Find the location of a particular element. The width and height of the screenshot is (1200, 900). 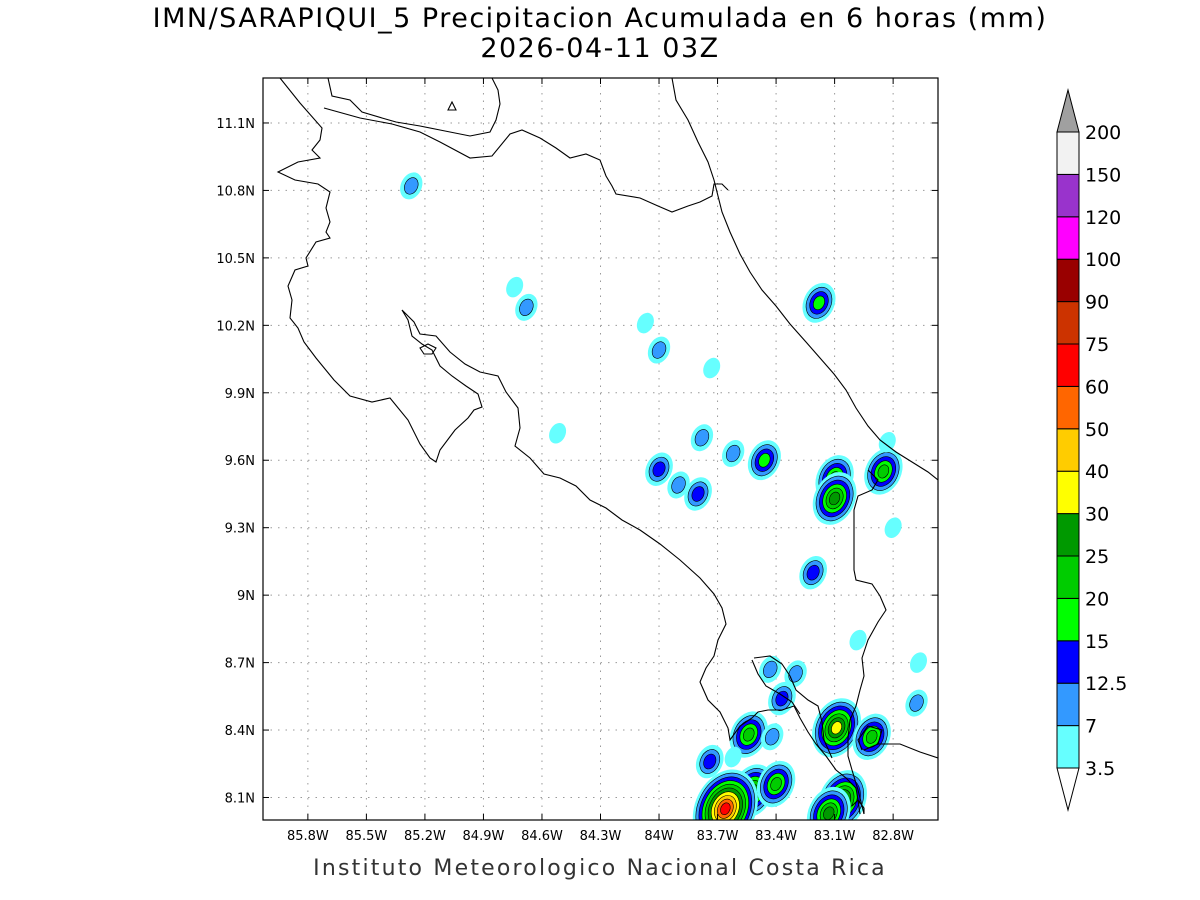

colorbar-label: 30 is located at coordinates (1097, 515).